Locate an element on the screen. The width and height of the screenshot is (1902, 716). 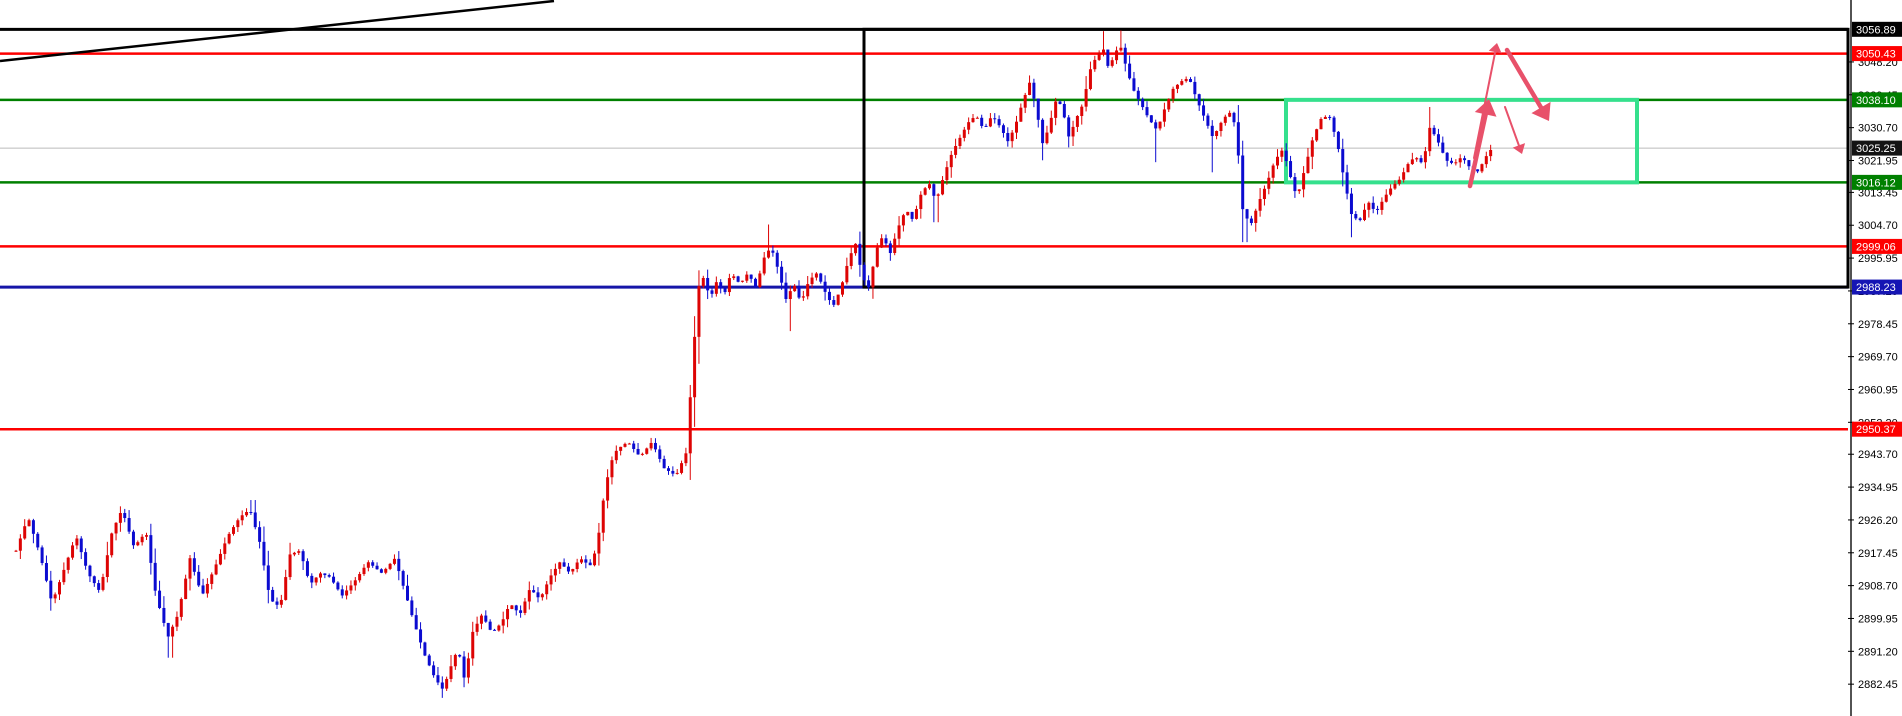
price-badge-3056.89: 3056.89 is located at coordinates (1877, 29).